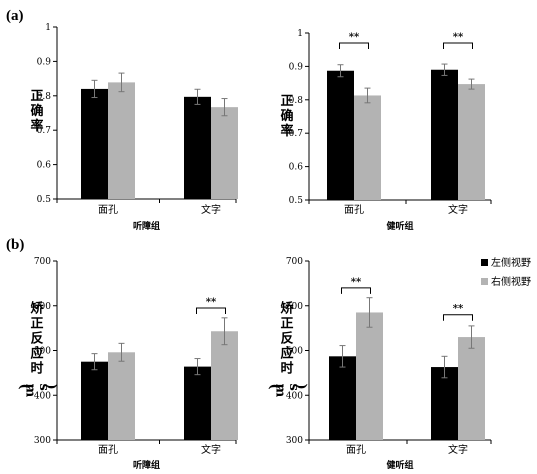 The height and width of the screenshot is (474, 537). I want to click on legend-label-left: 左侧视野, so click(511, 262).